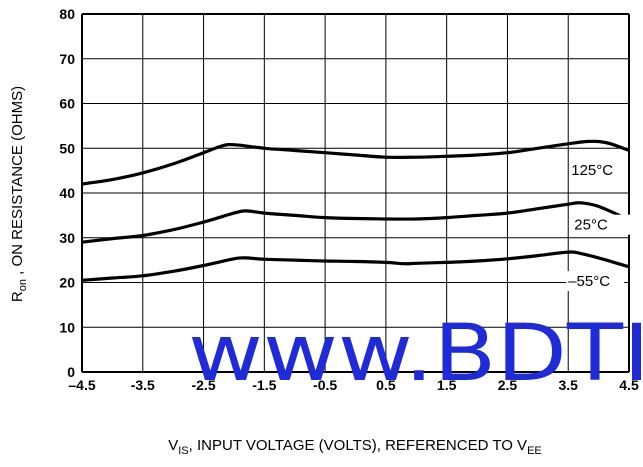 This screenshot has width=643, height=467. I want to click on y-tick-label: 30, so click(67, 238).